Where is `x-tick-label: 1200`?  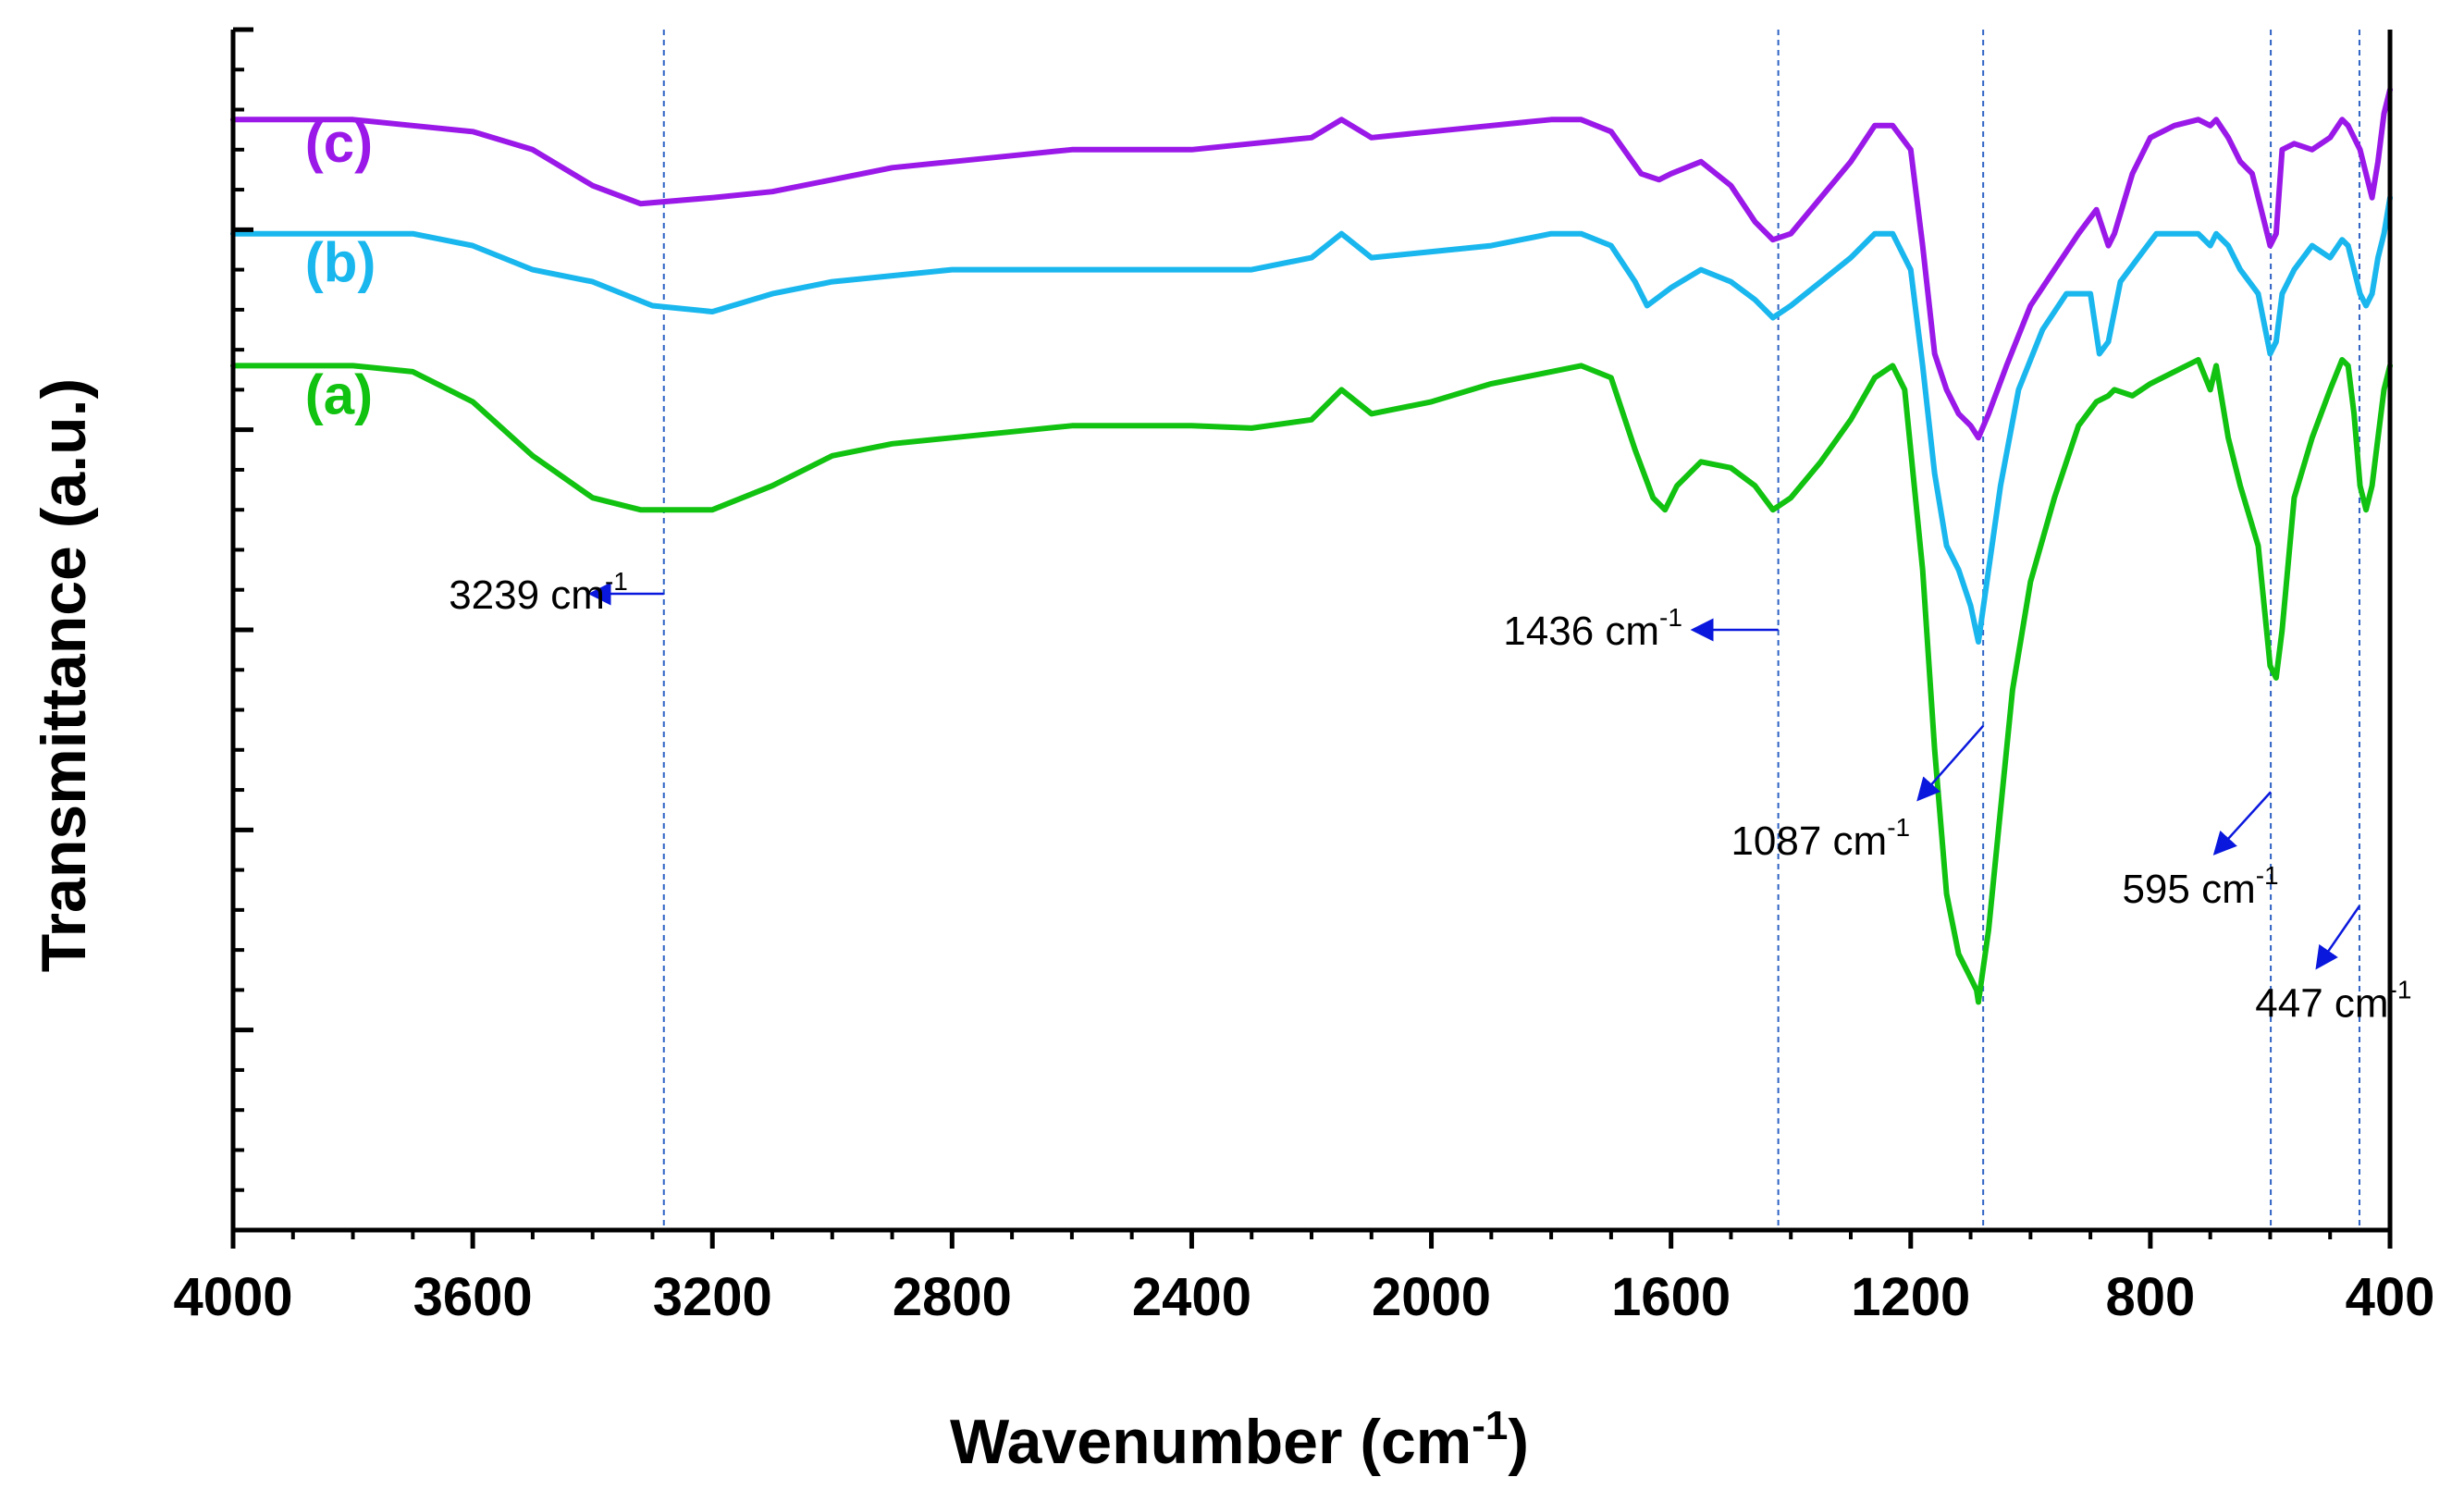 x-tick-label: 1200 is located at coordinates (1911, 1297).